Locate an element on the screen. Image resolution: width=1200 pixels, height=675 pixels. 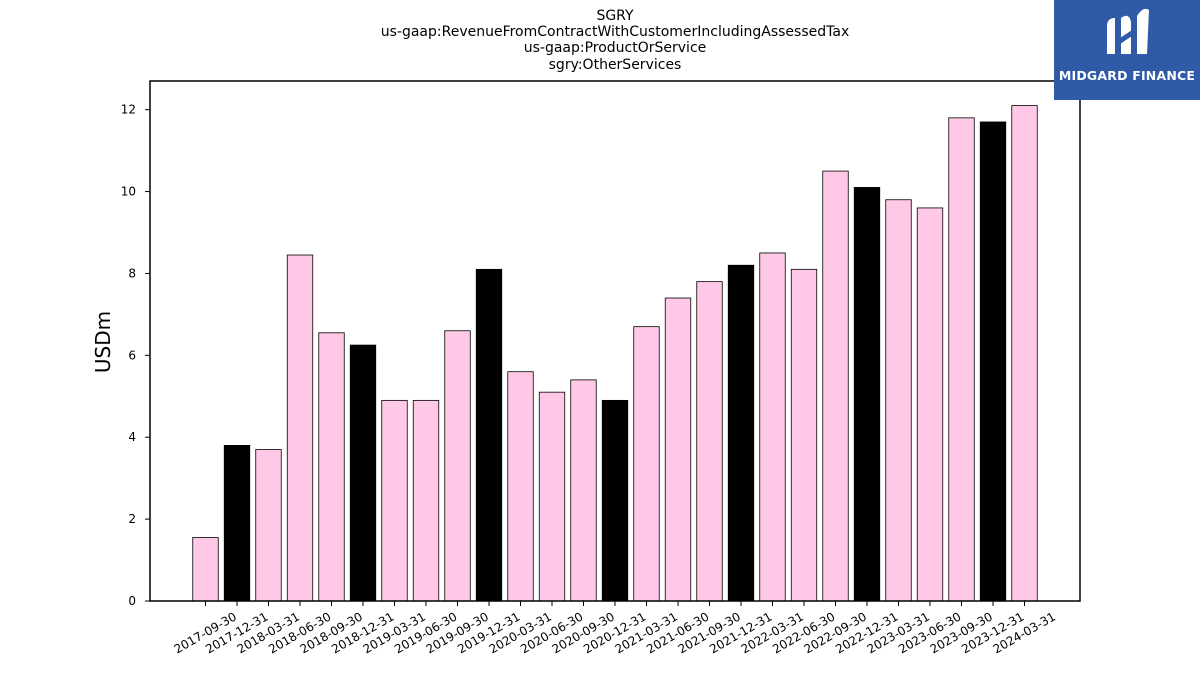
y-tick-label: 2 is located at coordinates (132, 519).